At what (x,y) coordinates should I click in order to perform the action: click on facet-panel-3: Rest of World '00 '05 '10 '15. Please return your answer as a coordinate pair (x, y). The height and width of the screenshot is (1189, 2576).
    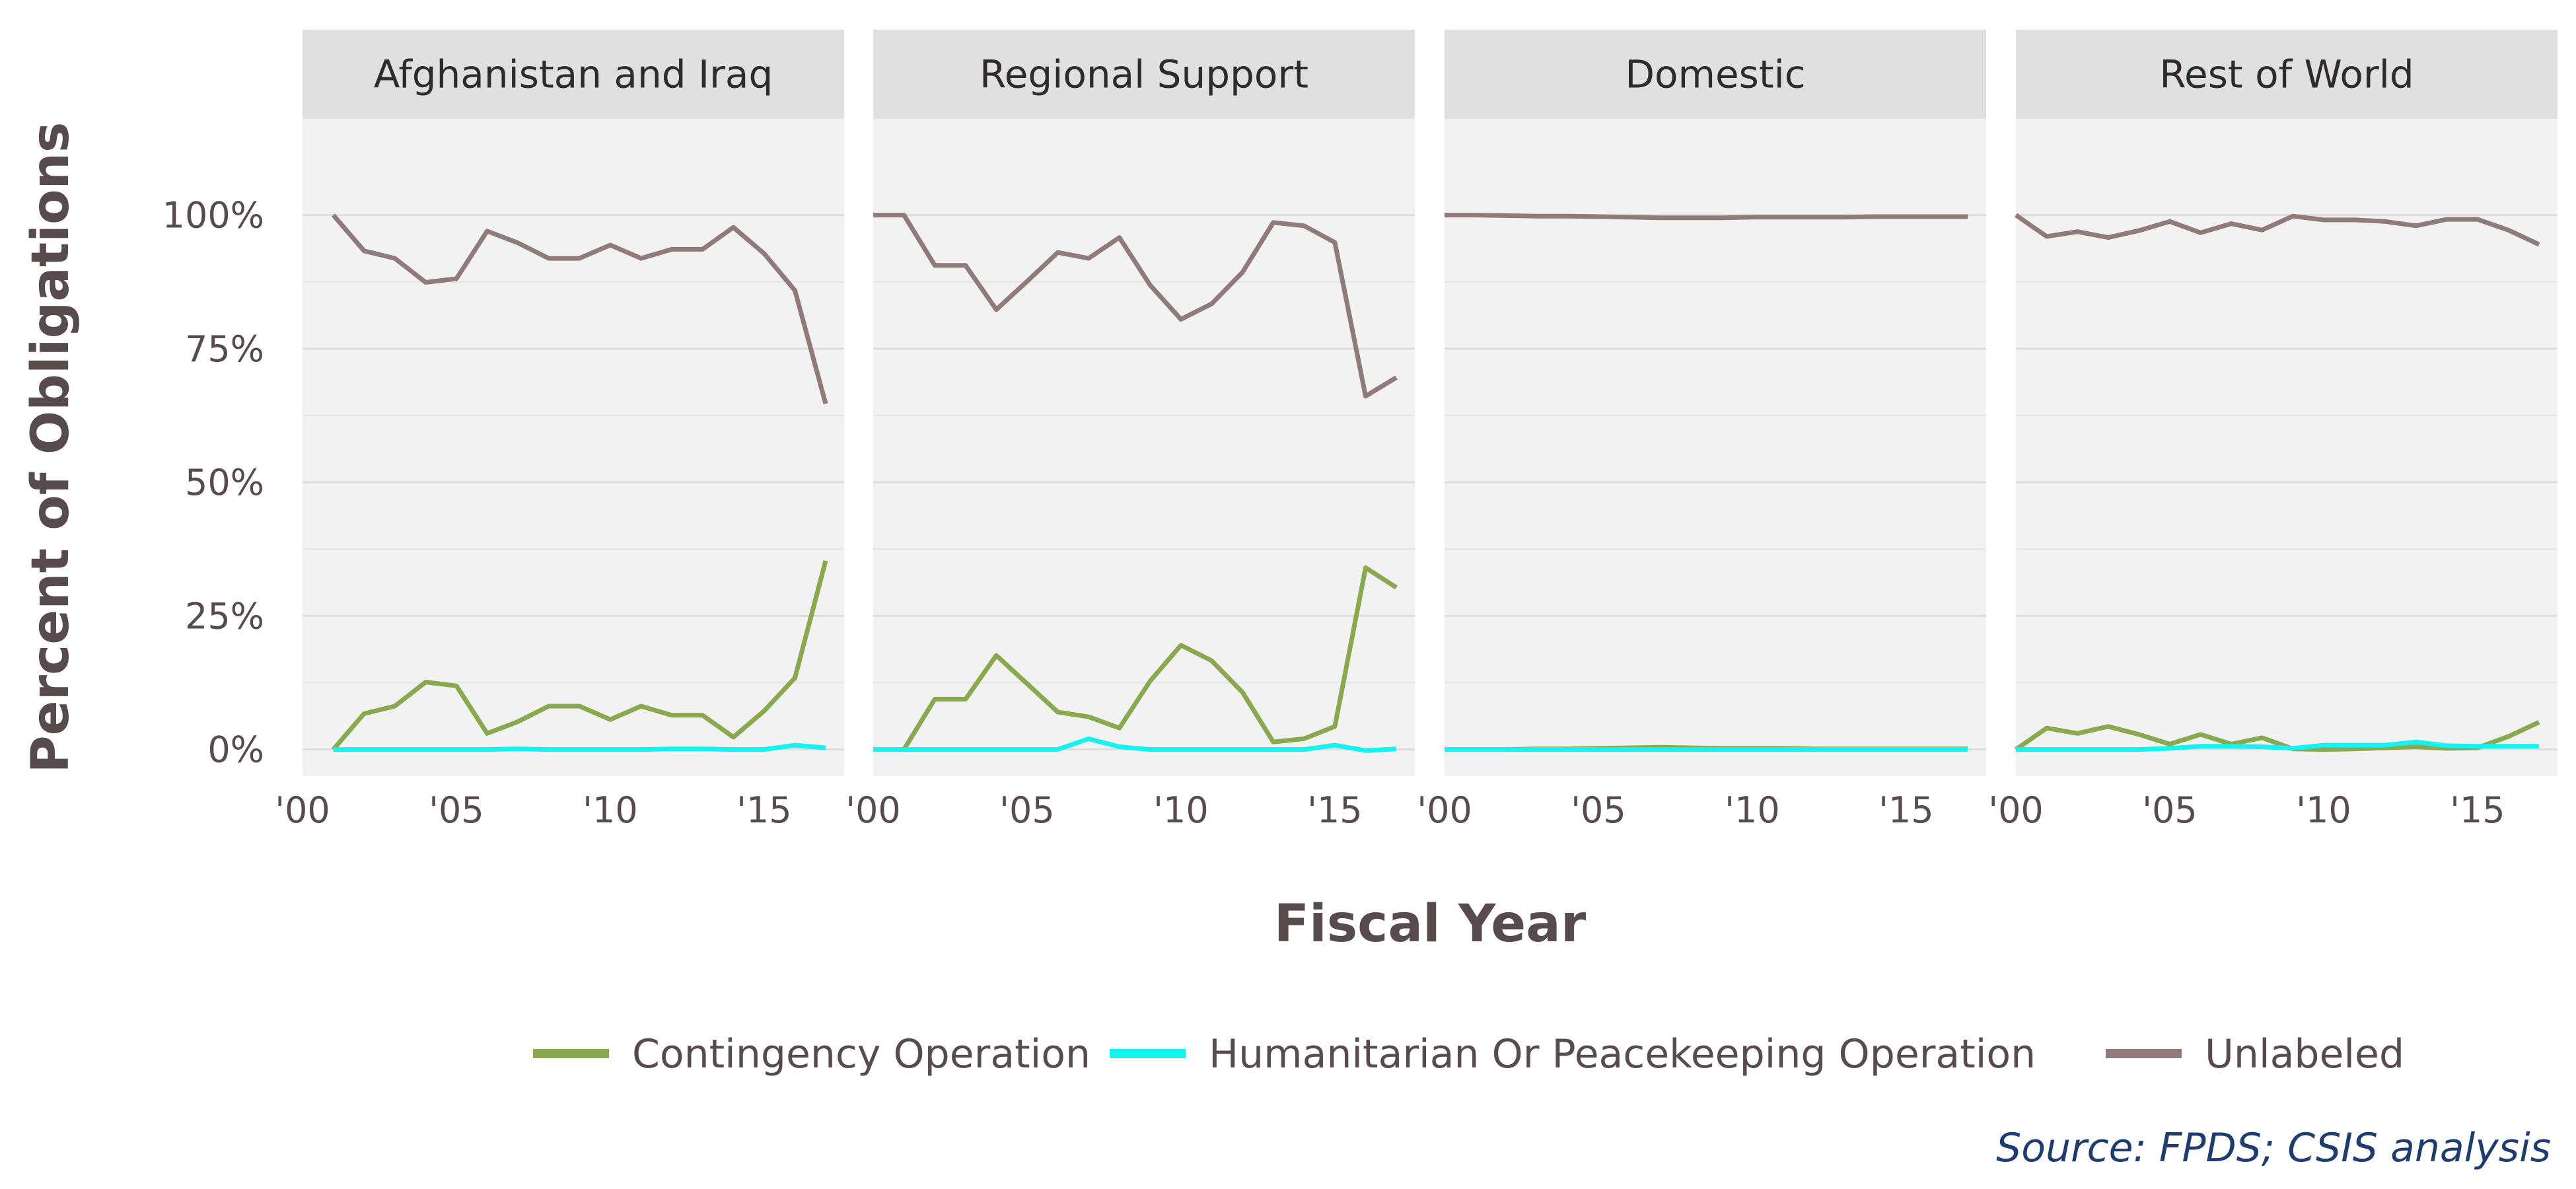
    Looking at the image, I should click on (2273, 430).